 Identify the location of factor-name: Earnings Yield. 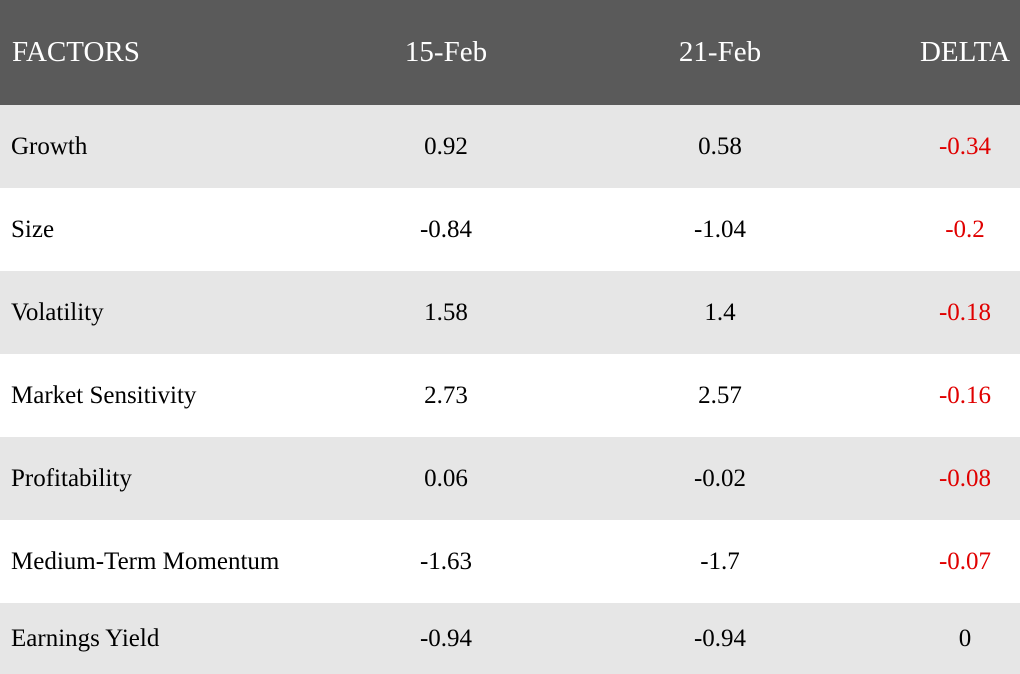
(85, 638).